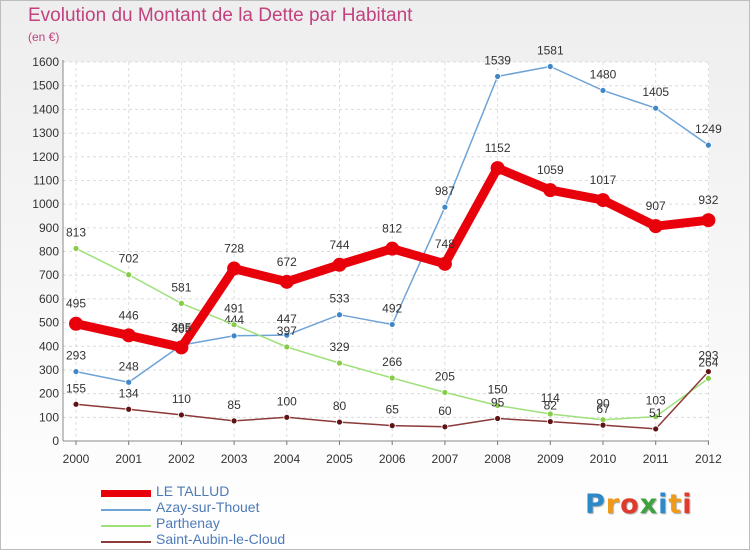 The width and height of the screenshot is (750, 551). Describe the element at coordinates (76, 356) in the screenshot. I see `data-label-azay-sur-thouet: 293` at that location.